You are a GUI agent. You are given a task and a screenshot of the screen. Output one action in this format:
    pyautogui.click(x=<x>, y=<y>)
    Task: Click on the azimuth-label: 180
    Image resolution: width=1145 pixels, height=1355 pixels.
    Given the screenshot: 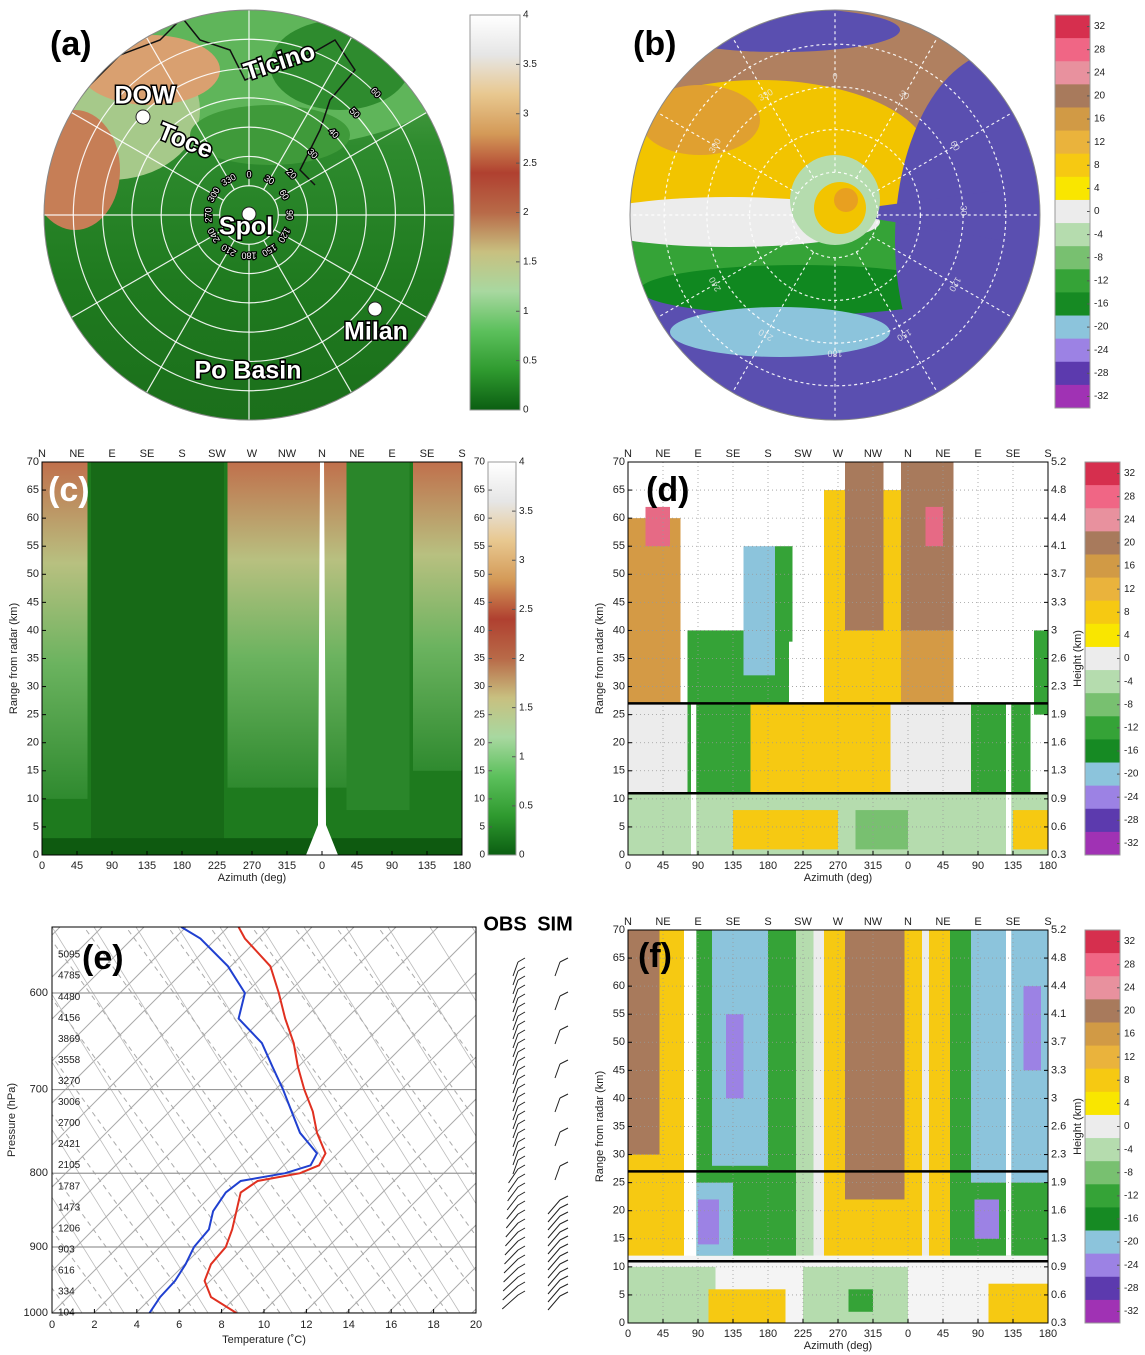 What is the action you would take?
    pyautogui.click(x=248, y=256)
    